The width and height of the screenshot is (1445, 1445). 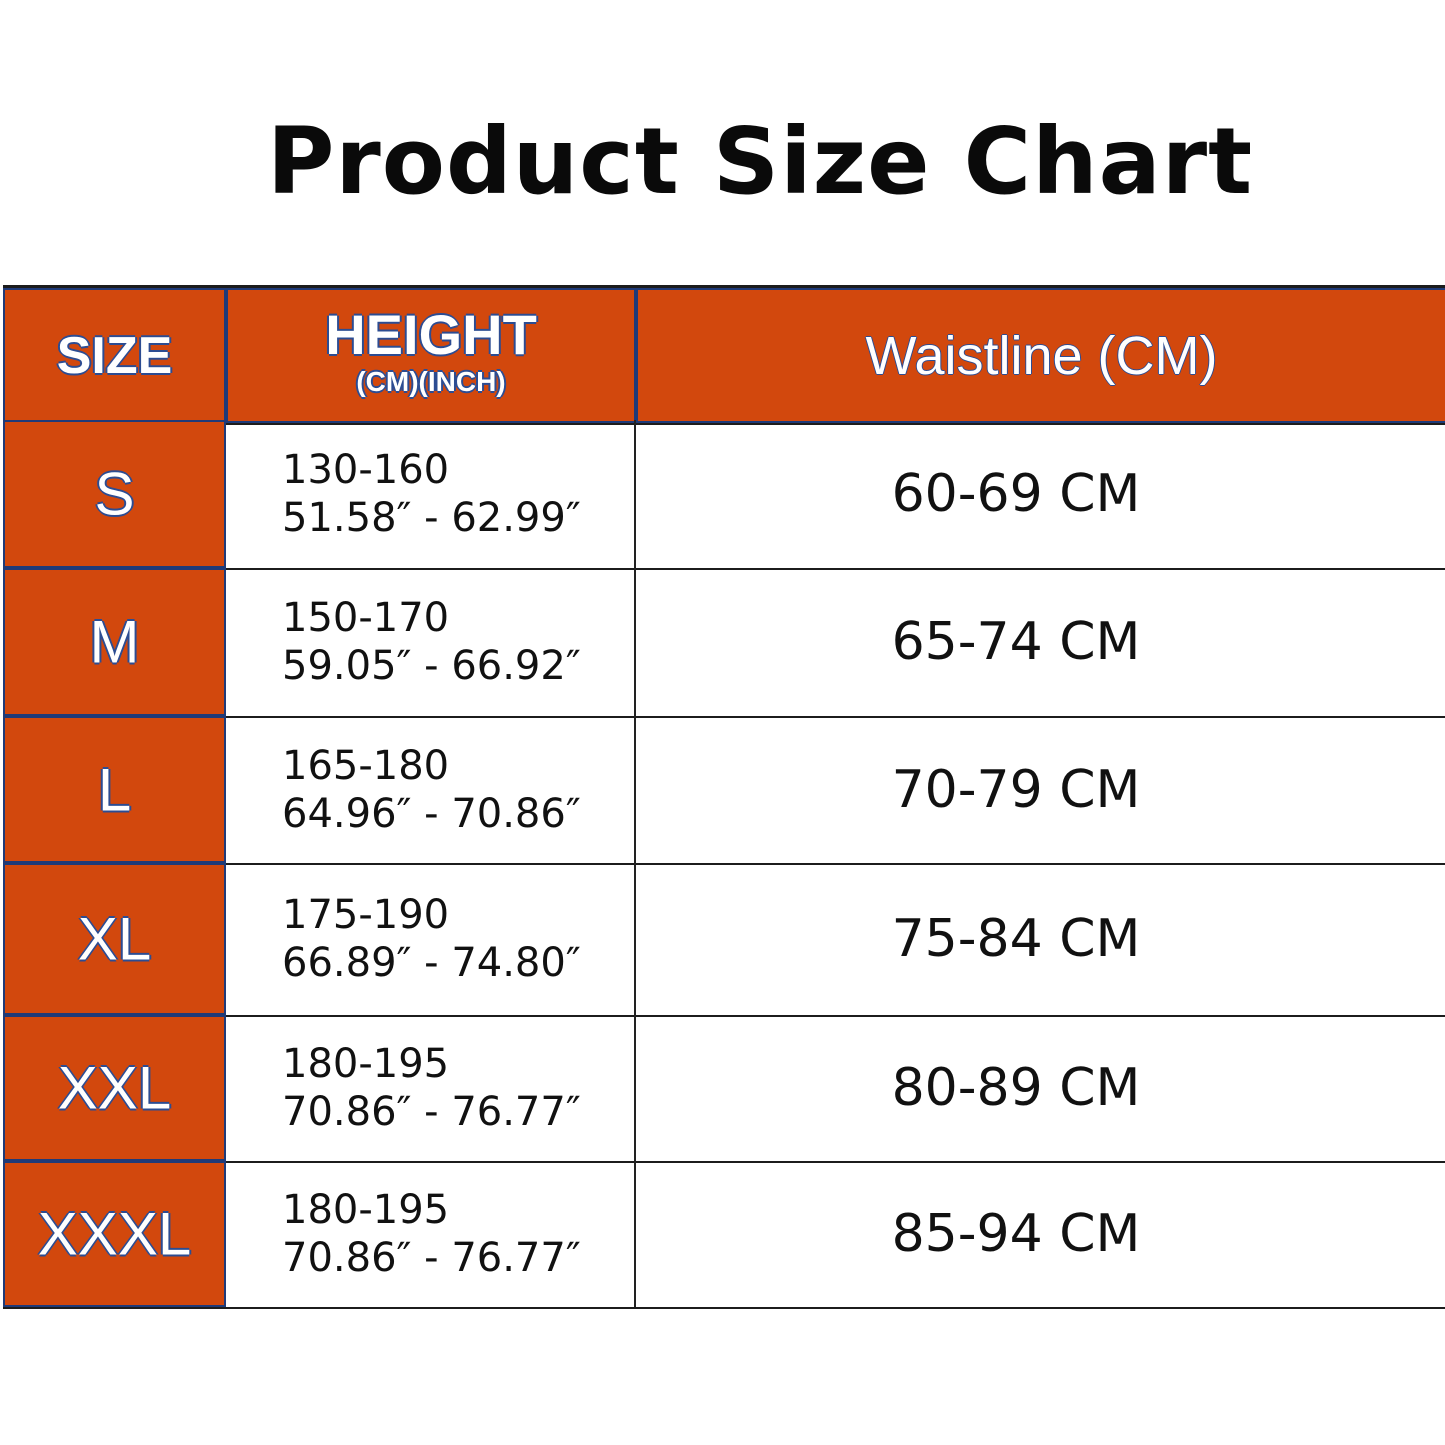 I want to click on size-label: S, so click(x=114, y=494).